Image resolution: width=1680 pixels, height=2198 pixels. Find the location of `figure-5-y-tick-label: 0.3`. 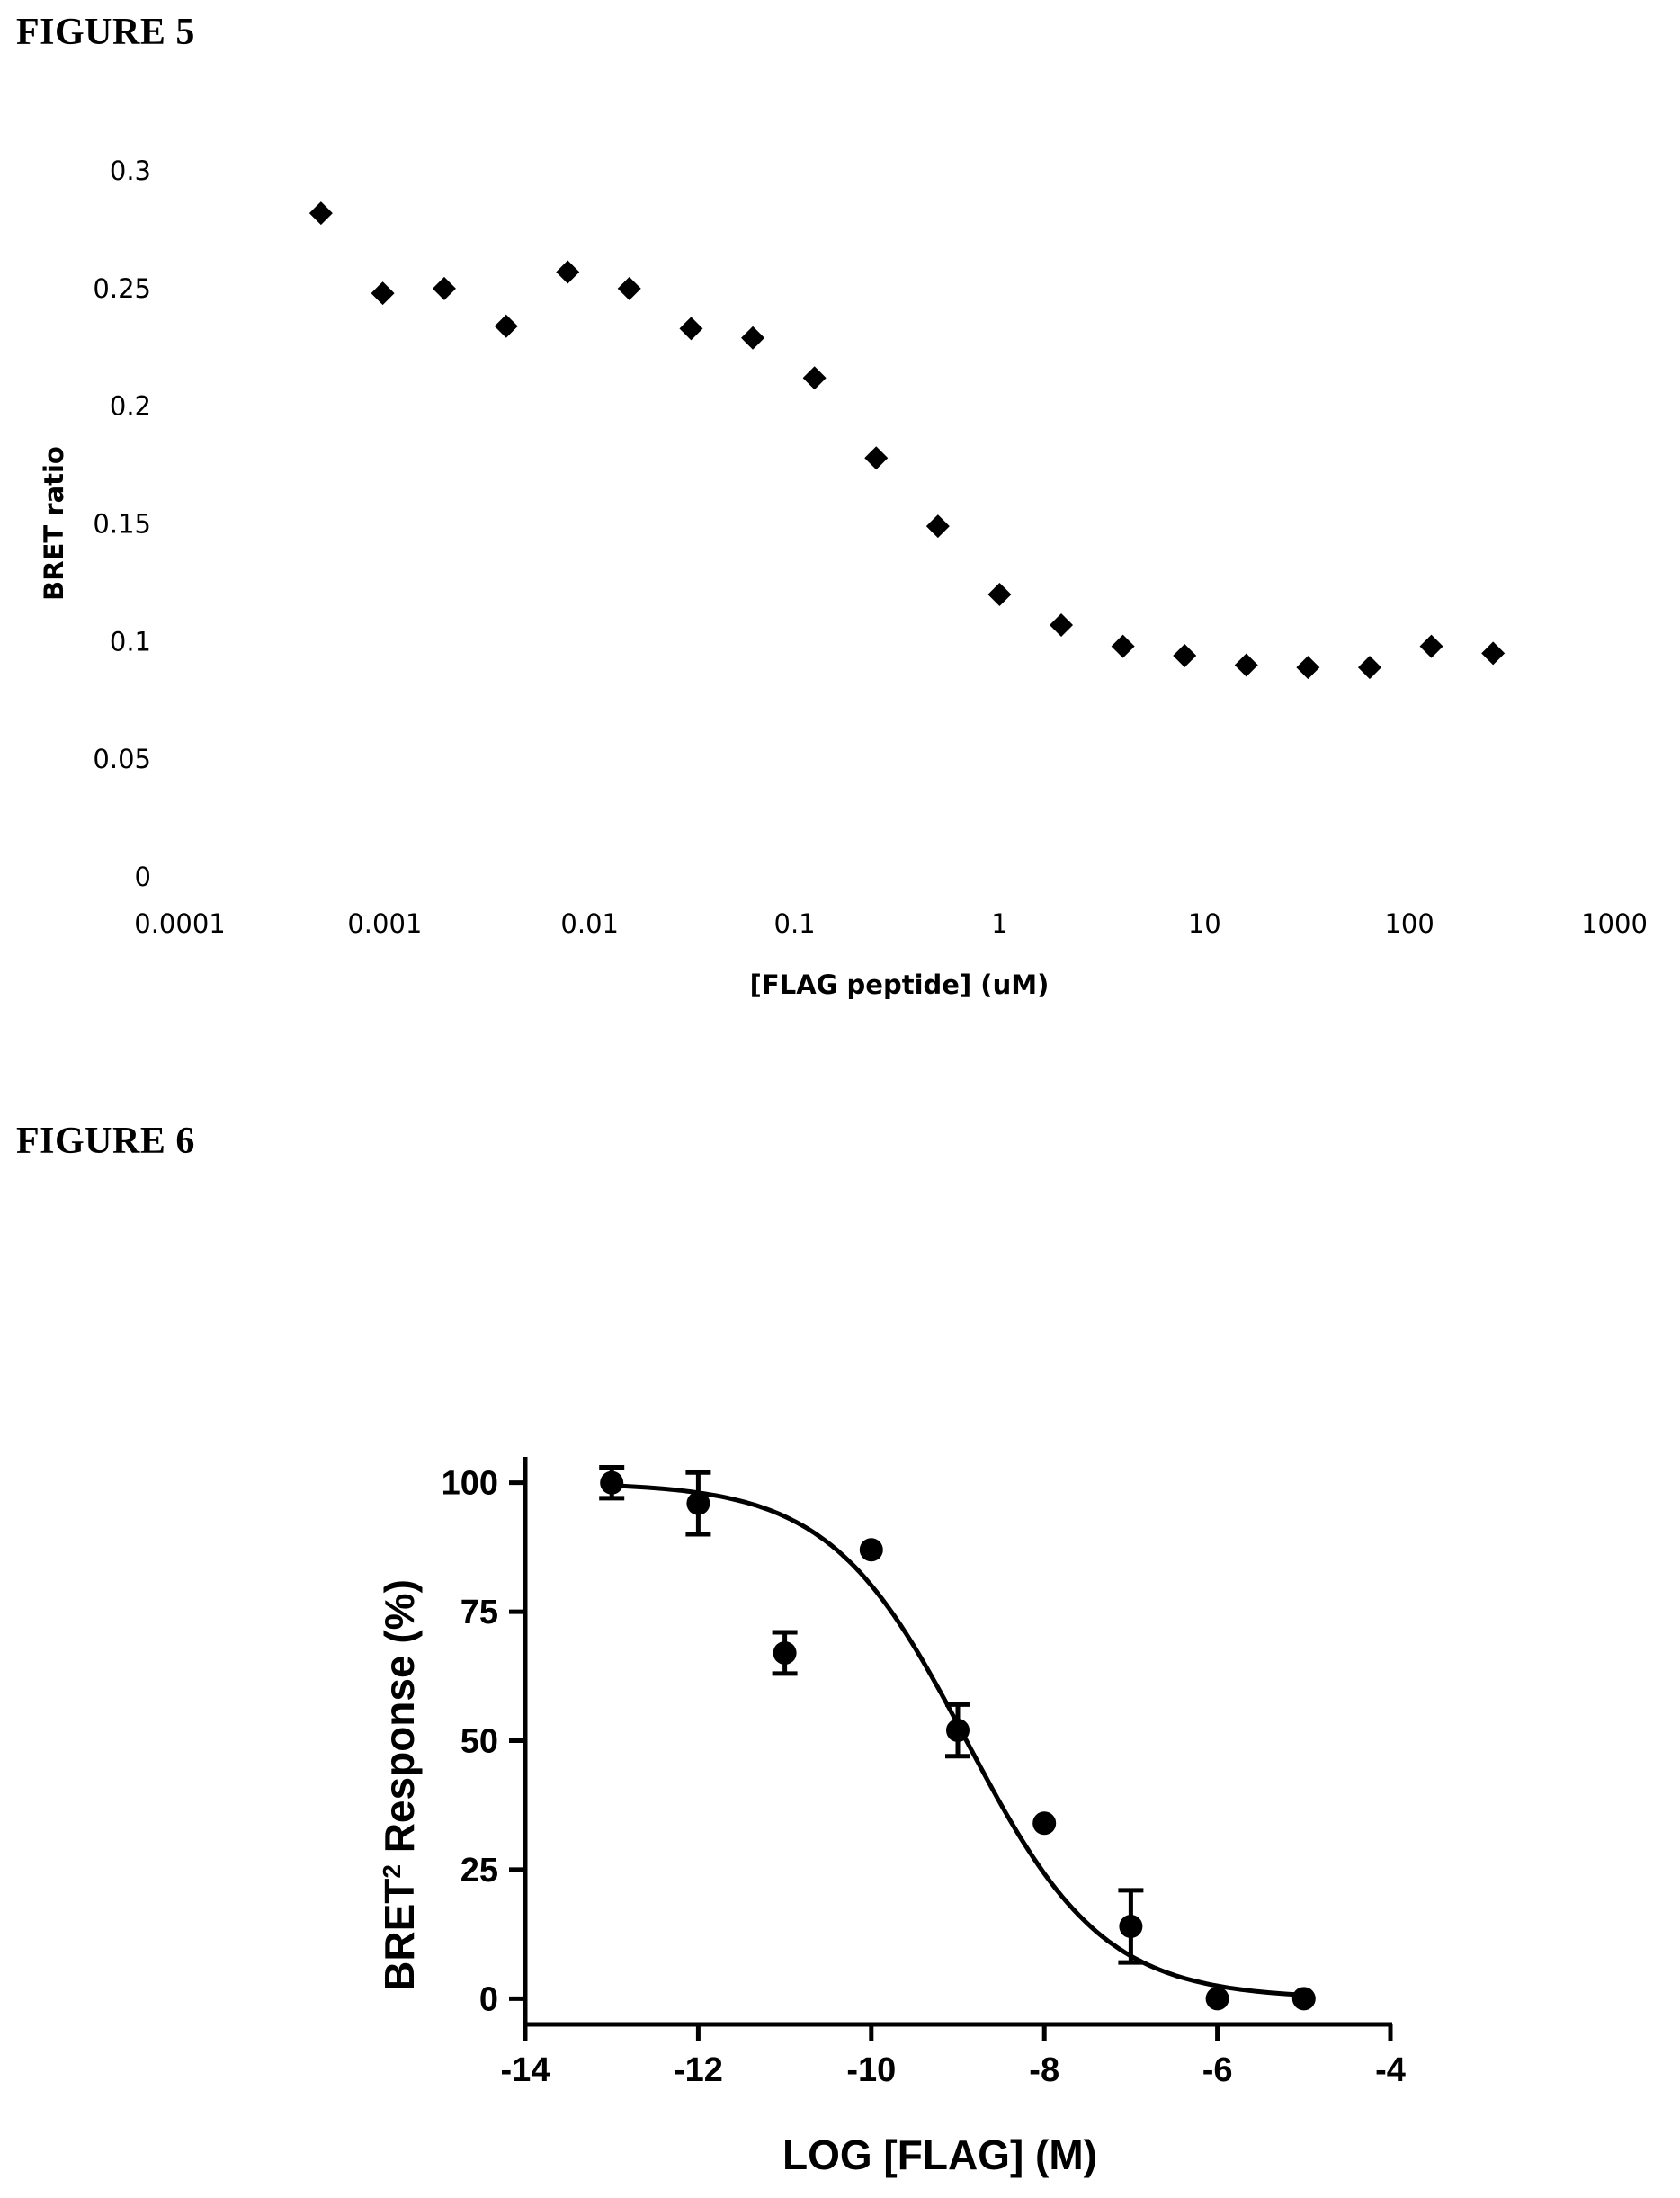

figure-5-y-tick-label: 0.3 is located at coordinates (130, 171).